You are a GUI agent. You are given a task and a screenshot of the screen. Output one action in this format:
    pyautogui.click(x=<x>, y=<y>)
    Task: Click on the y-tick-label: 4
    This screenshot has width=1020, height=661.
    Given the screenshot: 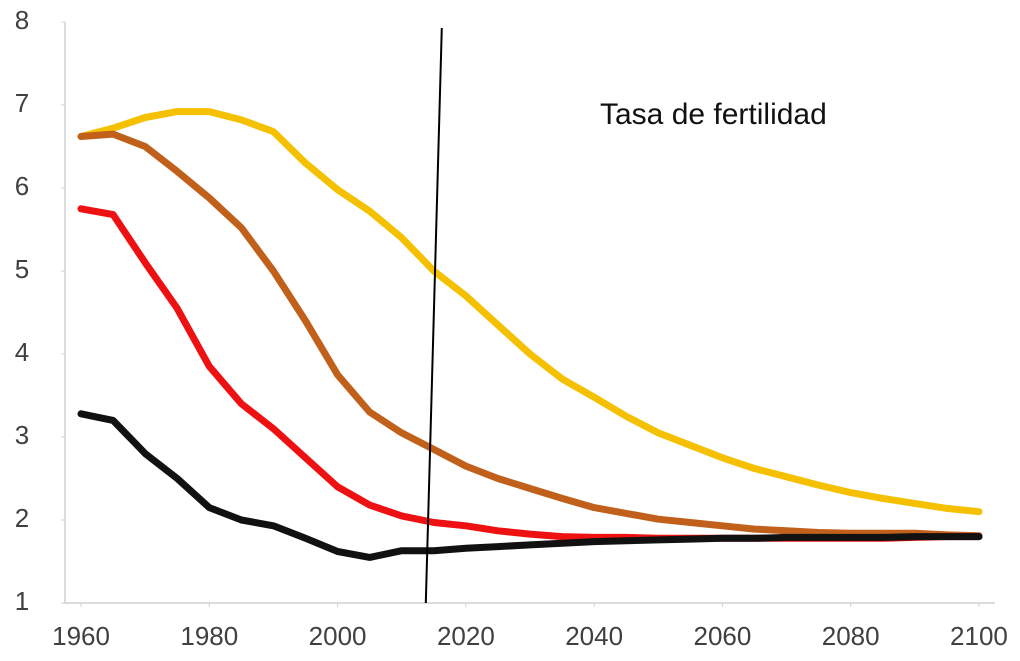 What is the action you would take?
    pyautogui.click(x=22, y=352)
    